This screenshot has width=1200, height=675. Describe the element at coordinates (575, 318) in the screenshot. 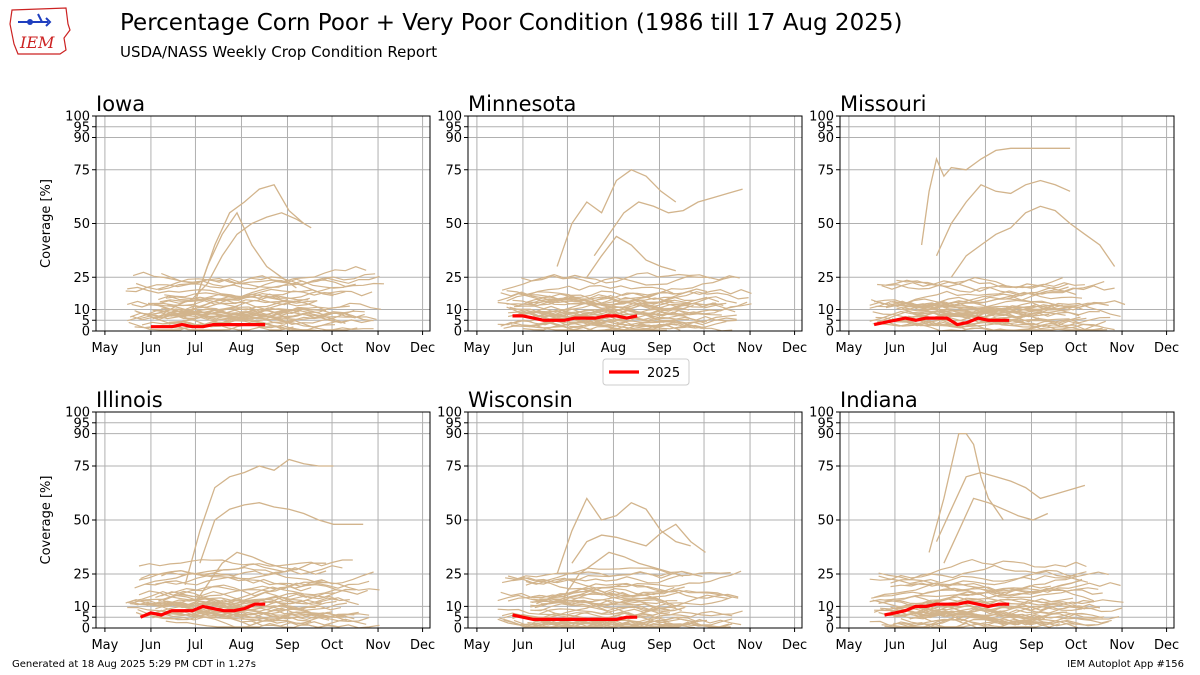

I see `series-2025-line-minnesota` at that location.